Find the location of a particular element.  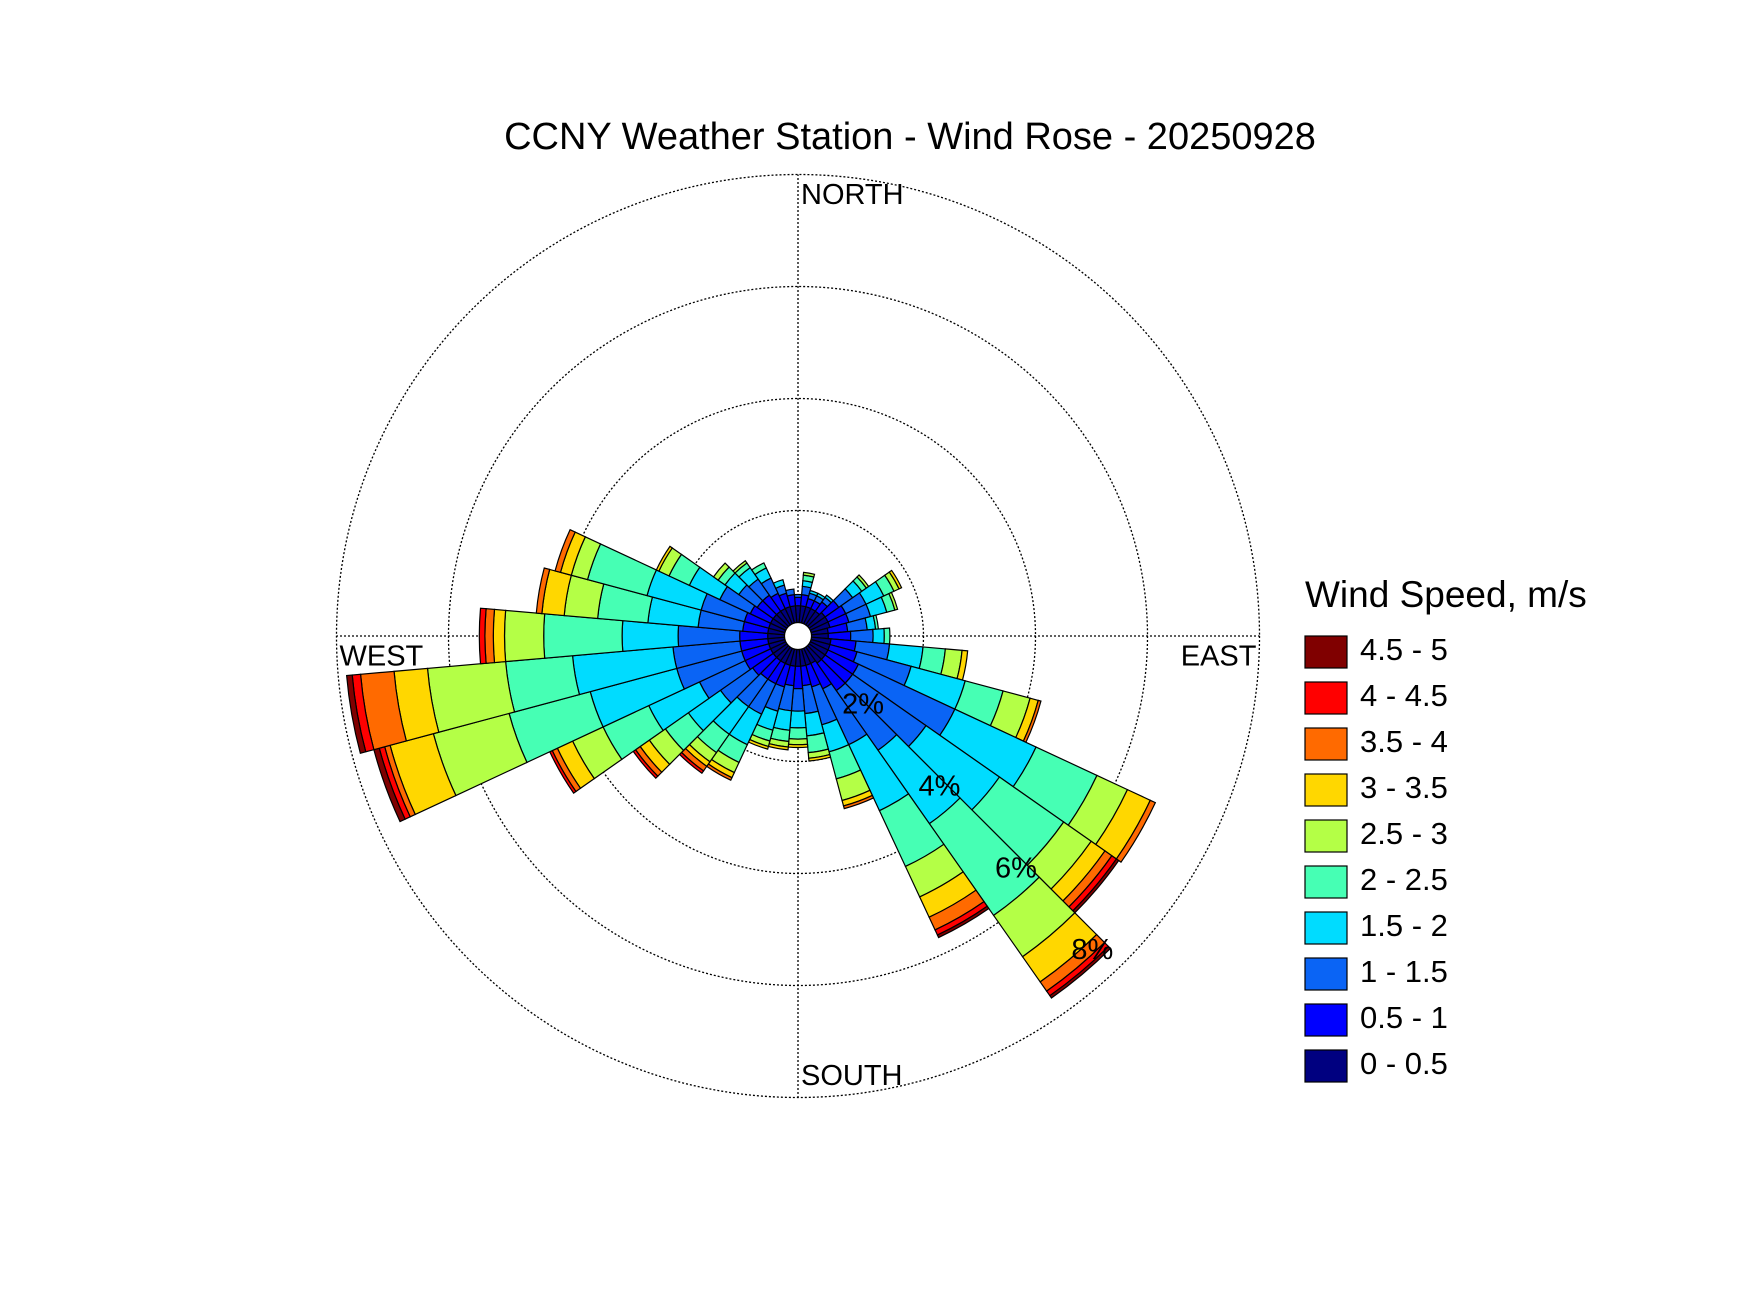

legend-label: 1.5 - 2 is located at coordinates (1404, 925).